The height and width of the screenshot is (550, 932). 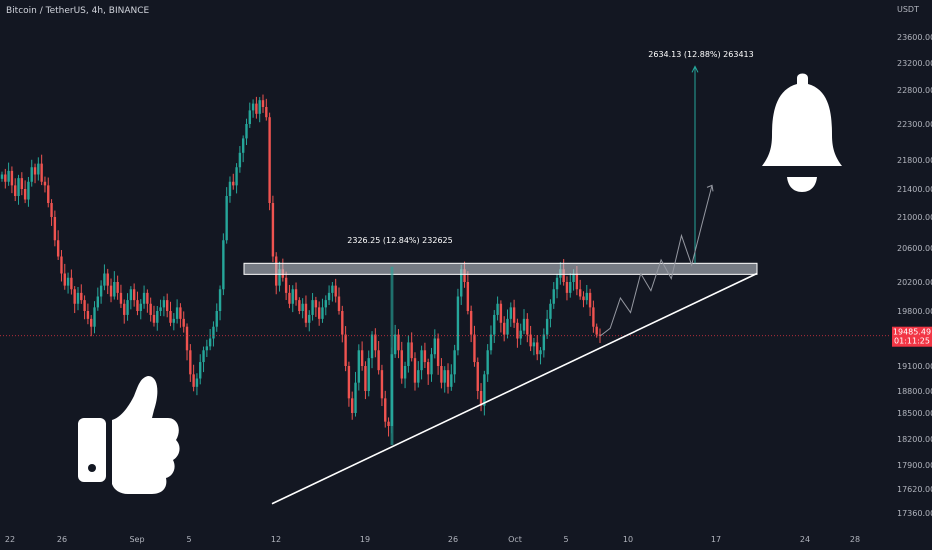 What do you see at coordinates (78, 11) in the screenshot?
I see `chart-title: Bitcoin / TetherUS, 4h, BINANCE` at bounding box center [78, 11].